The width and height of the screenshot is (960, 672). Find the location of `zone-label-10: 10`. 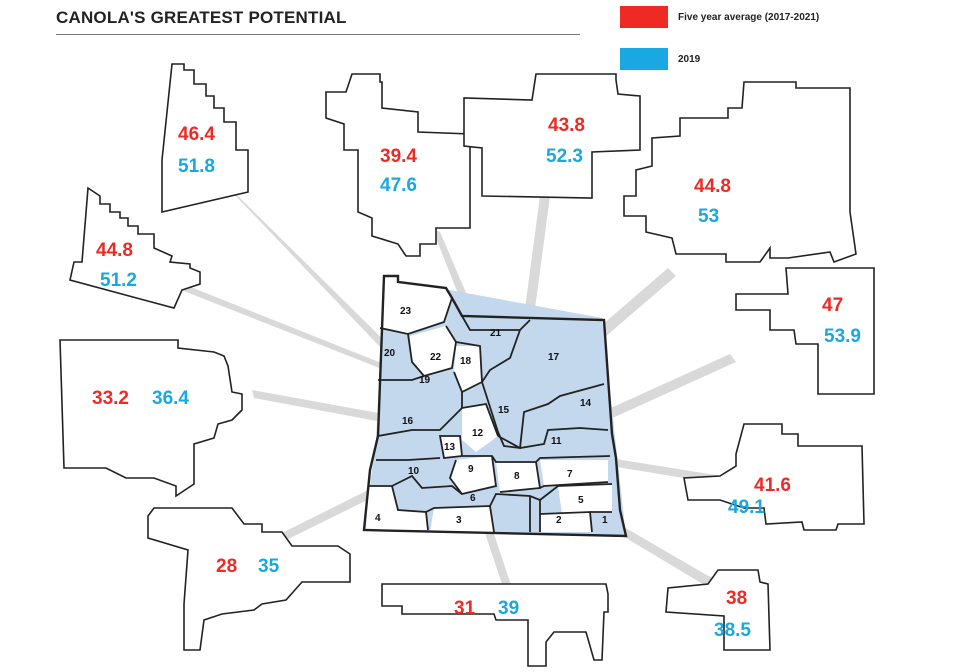

zone-label-10: 10 is located at coordinates (414, 471).